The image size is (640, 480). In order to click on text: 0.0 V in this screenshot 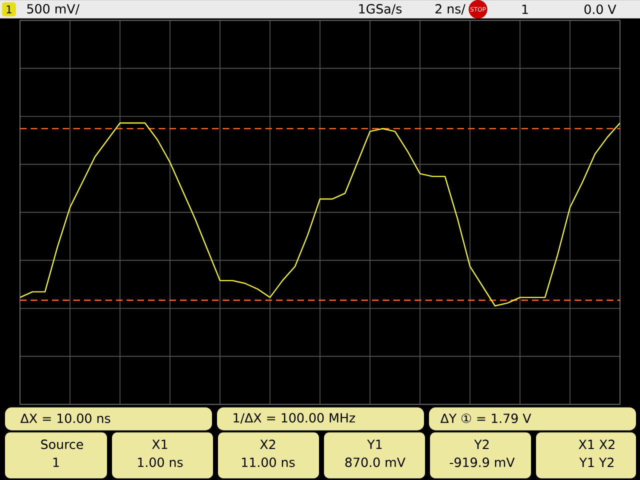, I will do `click(600, 9)`.